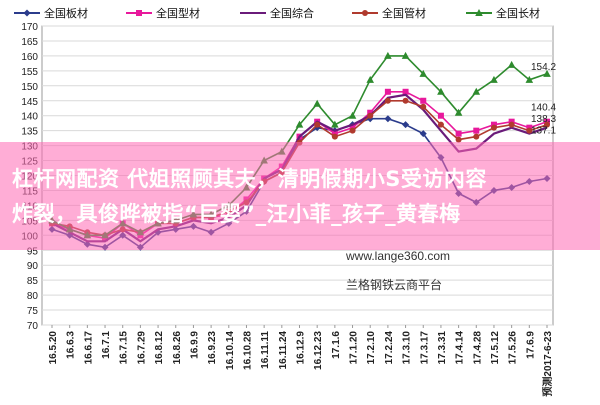  I want to click on y-tick-label: 135, so click(29, 132).